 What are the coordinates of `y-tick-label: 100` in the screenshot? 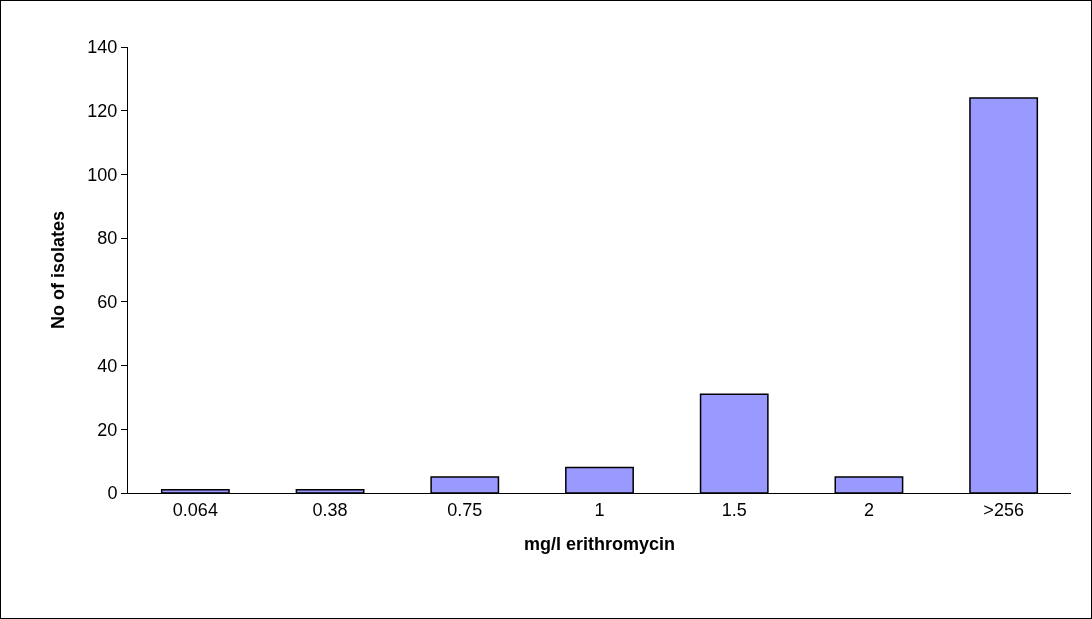 It's located at (102, 174).